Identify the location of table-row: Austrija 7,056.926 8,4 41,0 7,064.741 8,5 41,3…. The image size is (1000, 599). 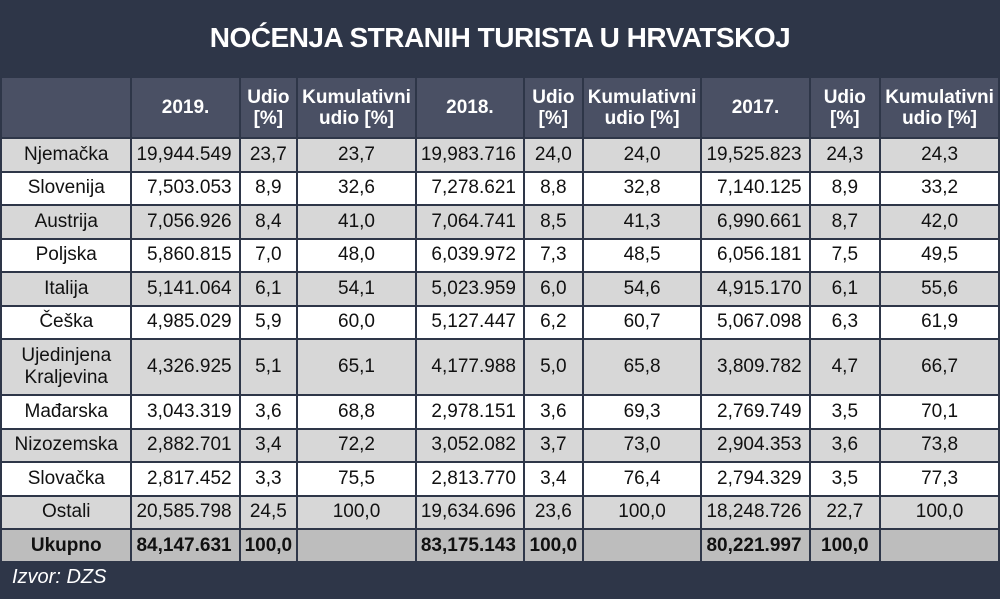
(500, 222).